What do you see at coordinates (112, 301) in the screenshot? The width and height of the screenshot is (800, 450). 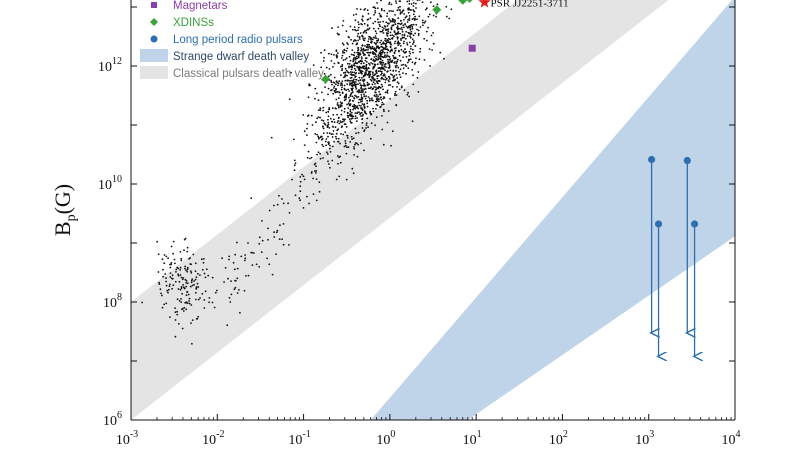 I see `y-tick-label: 108` at bounding box center [112, 301].